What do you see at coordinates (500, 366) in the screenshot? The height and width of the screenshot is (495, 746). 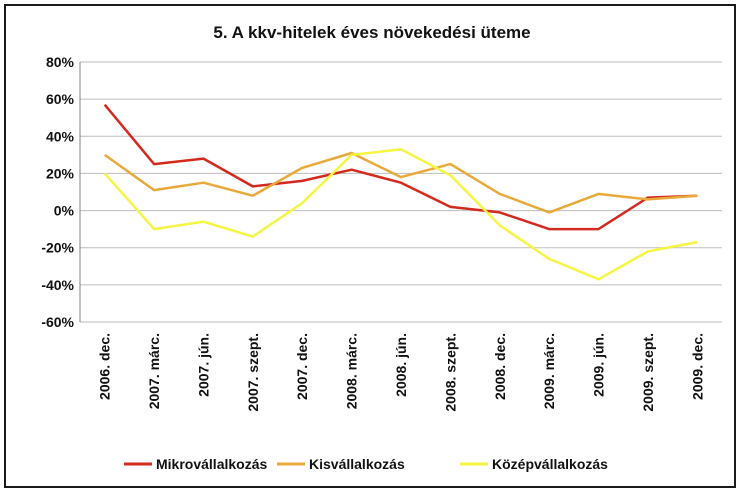 I see `x-category-label: 2008. dec.` at bounding box center [500, 366].